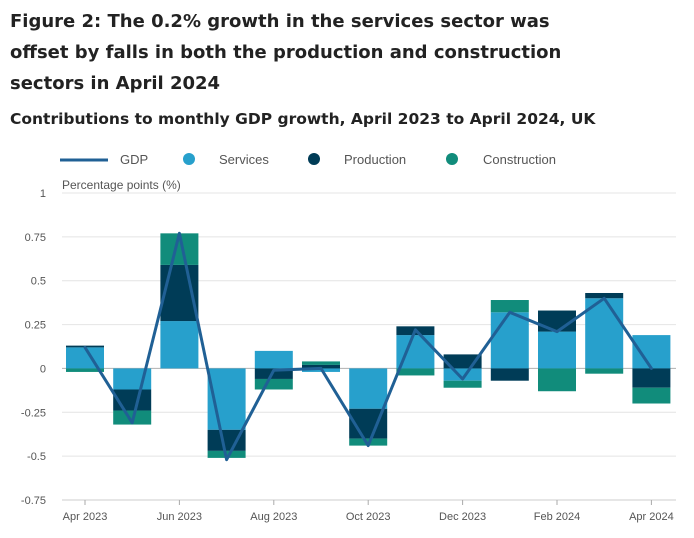  Describe the element at coordinates (462, 517) in the screenshot. I see `x-tick-label: Dec 2023` at that location.